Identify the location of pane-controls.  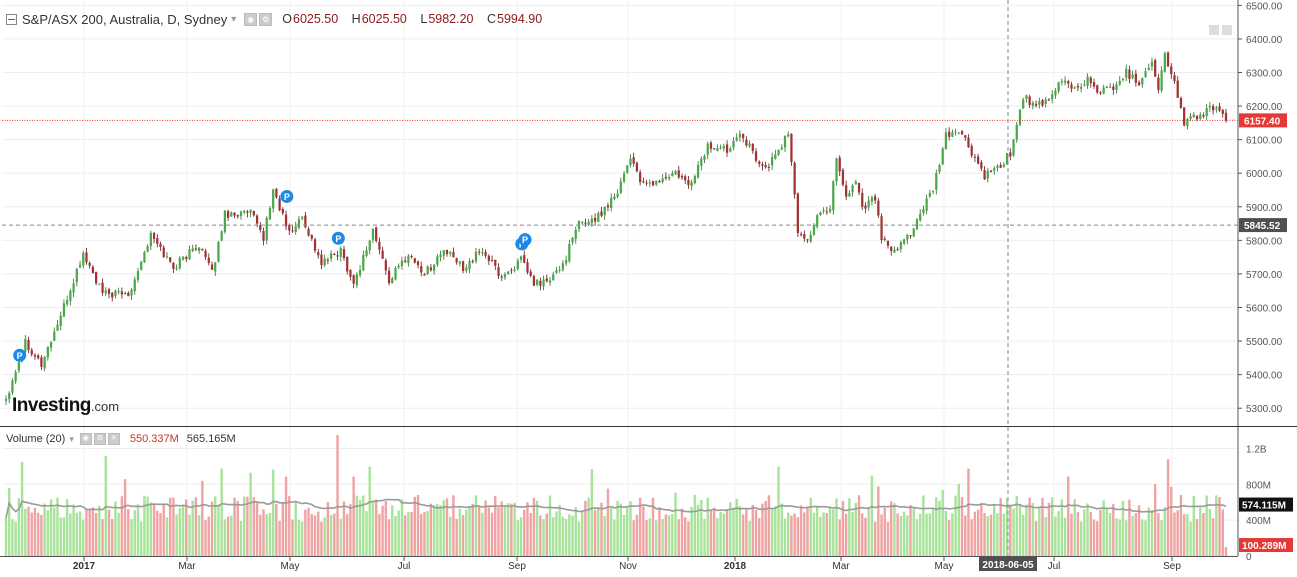
(1219, 30).